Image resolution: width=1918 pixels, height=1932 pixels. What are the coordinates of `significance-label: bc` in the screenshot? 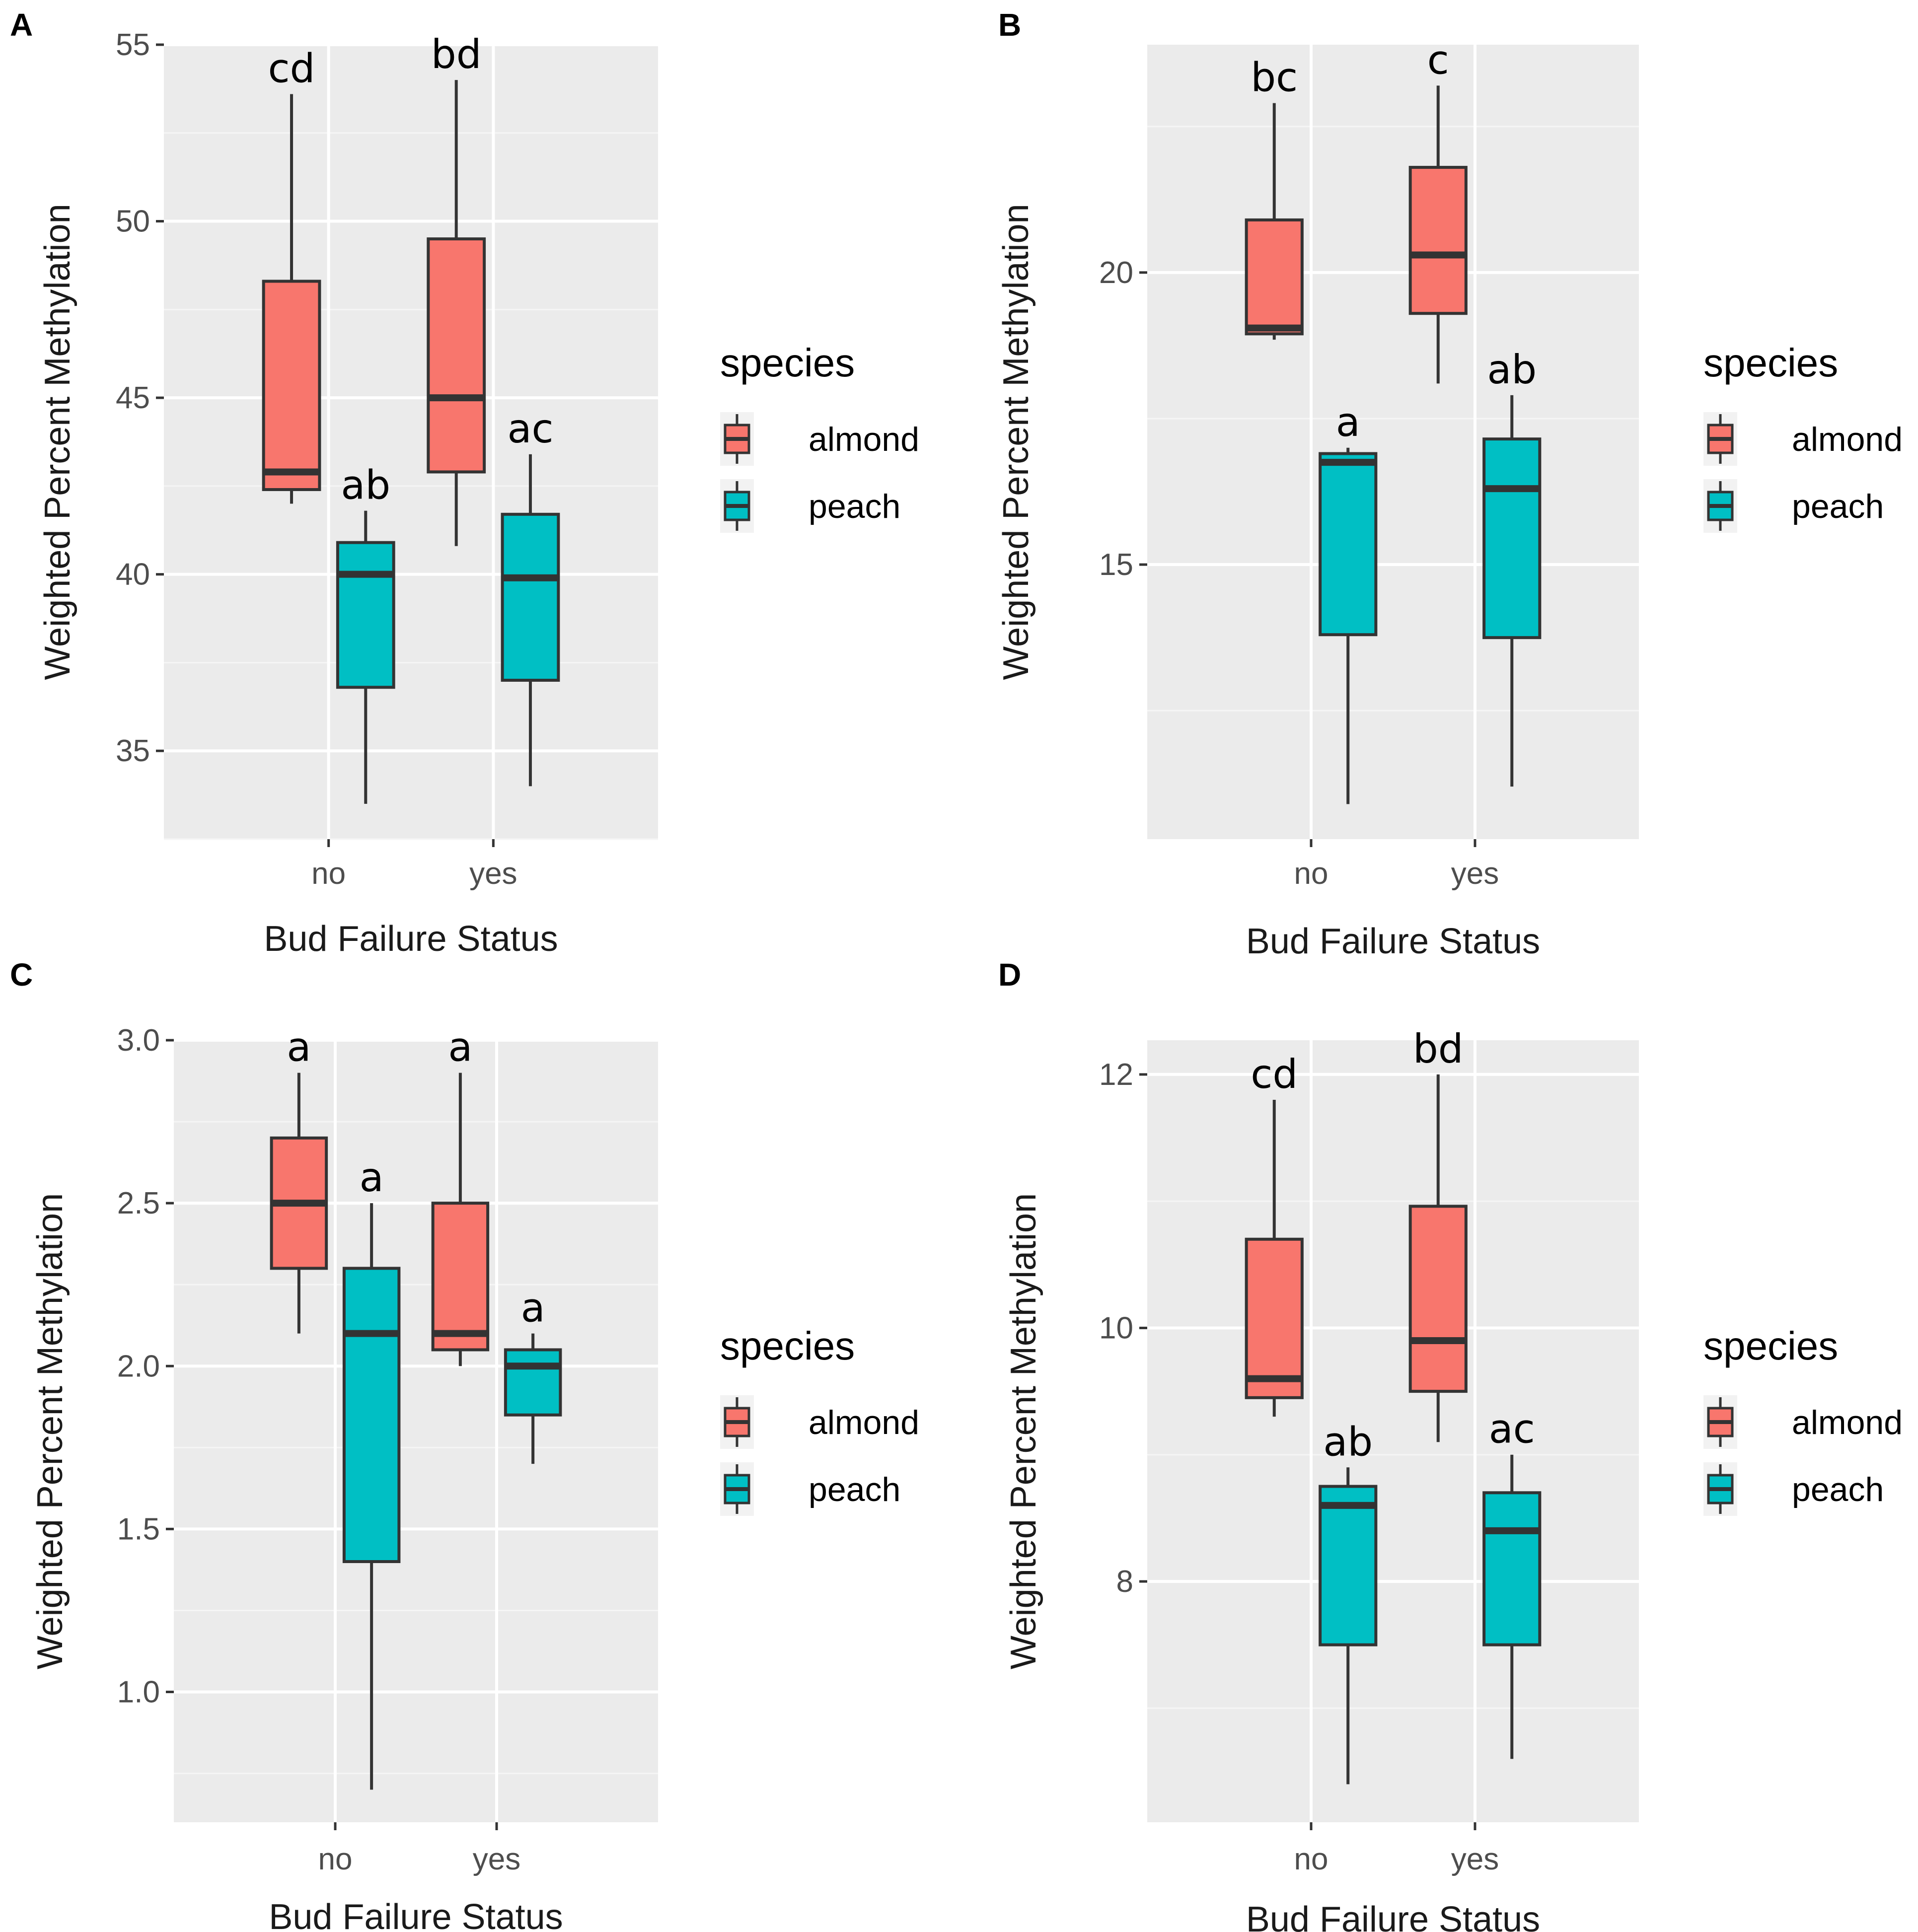 It's located at (1274, 78).